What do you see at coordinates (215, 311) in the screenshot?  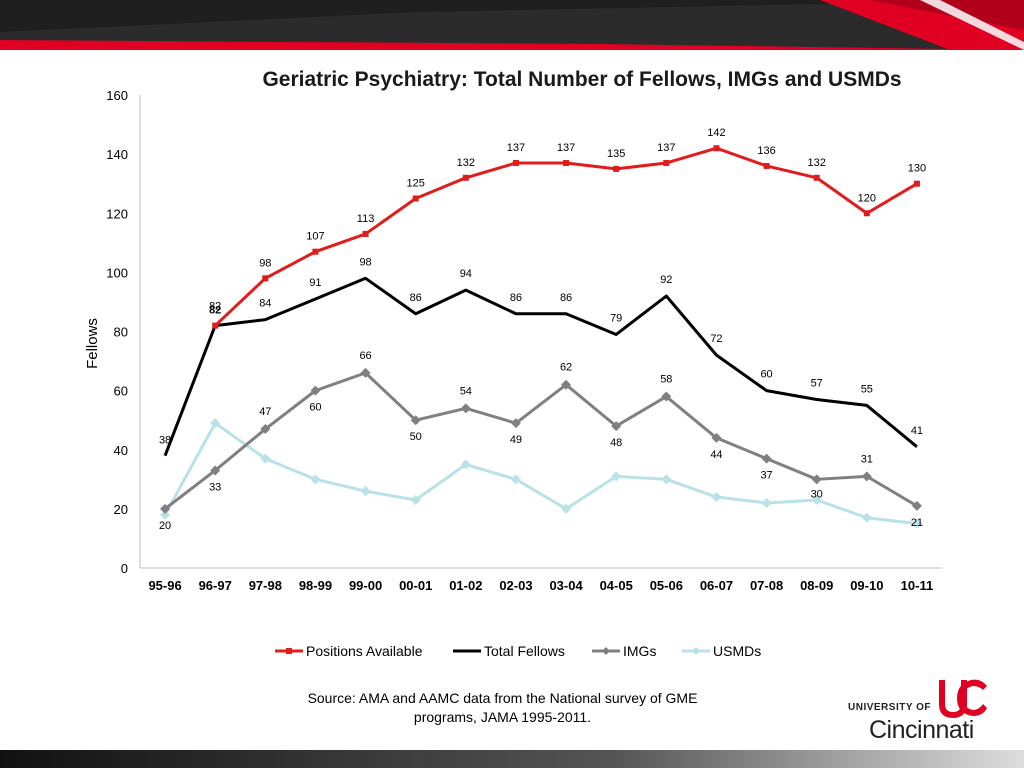 I see `data-label: 82` at bounding box center [215, 311].